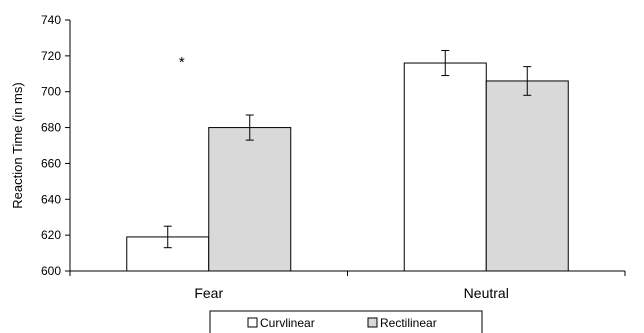 The height and width of the screenshot is (333, 644). I want to click on y-tick-label: 640, so click(51, 199).